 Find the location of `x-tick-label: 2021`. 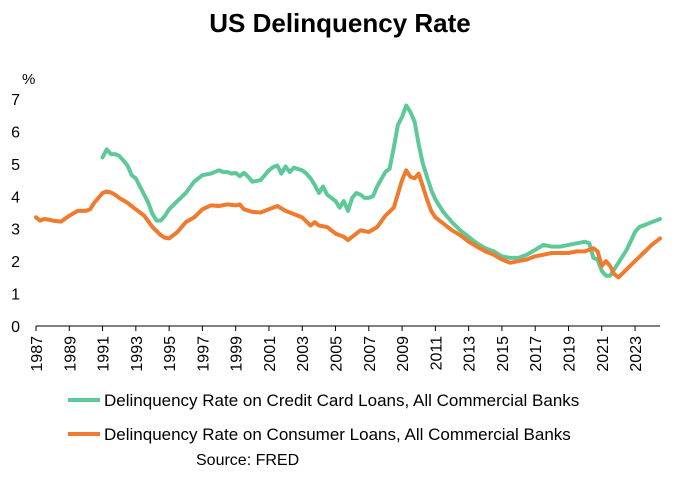

x-tick-label: 2021 is located at coordinates (603, 354).